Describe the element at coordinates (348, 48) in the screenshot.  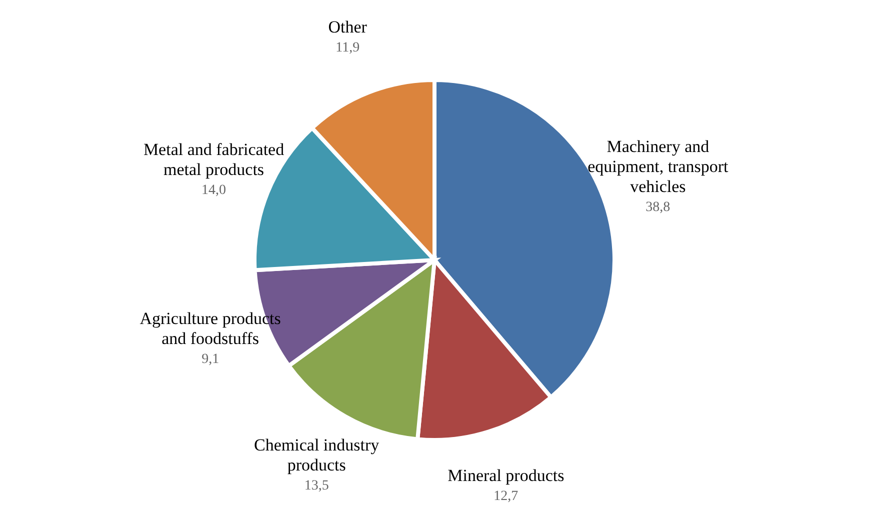
I see `data-label: 11,9` at that location.